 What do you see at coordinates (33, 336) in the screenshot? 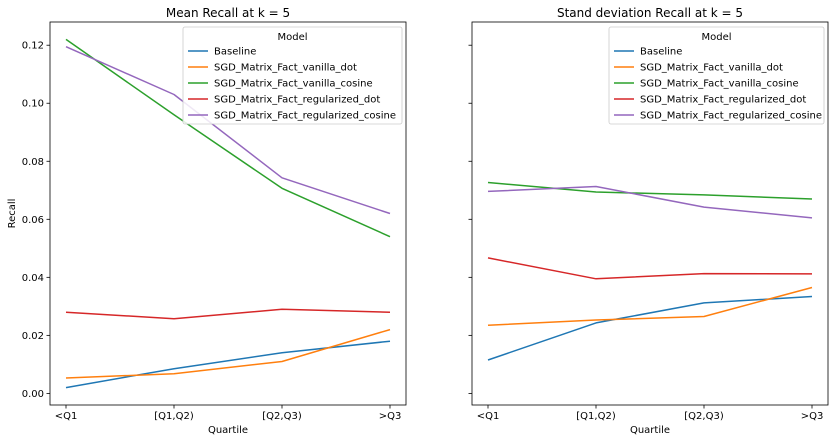
I see `y-tick-label: 0.02` at bounding box center [33, 336].